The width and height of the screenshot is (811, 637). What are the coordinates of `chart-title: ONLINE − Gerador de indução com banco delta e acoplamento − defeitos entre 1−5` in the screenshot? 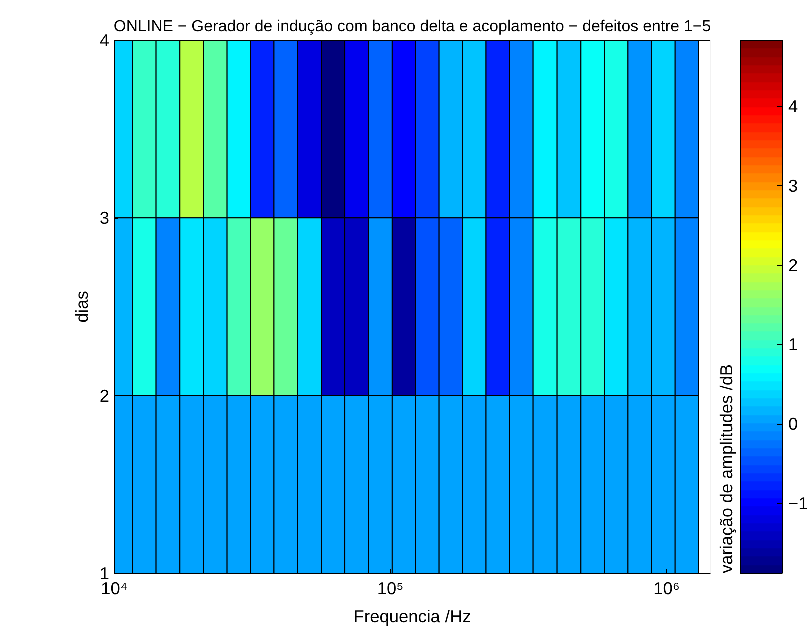 It's located at (413, 27).